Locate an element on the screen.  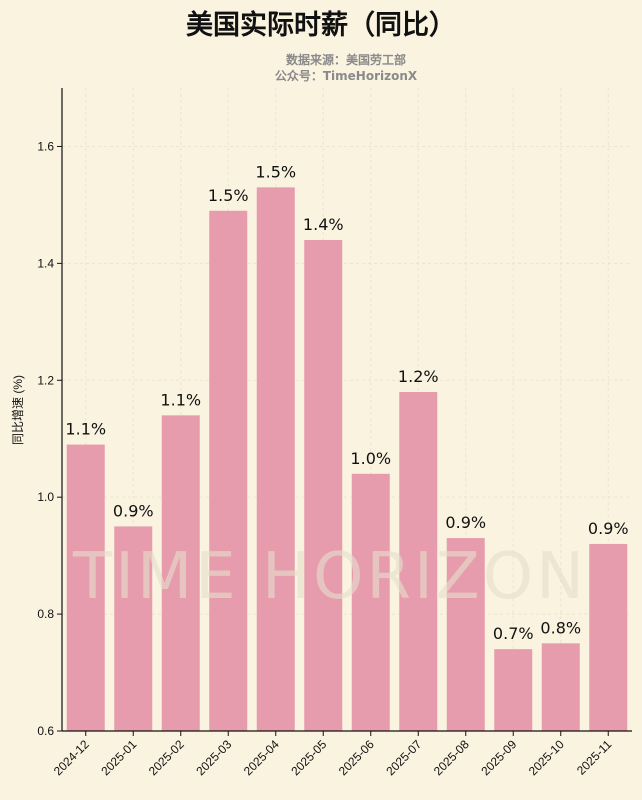
chart-subtitle-source: 数据来源：美国劳工部 is located at coordinates (346, 59).